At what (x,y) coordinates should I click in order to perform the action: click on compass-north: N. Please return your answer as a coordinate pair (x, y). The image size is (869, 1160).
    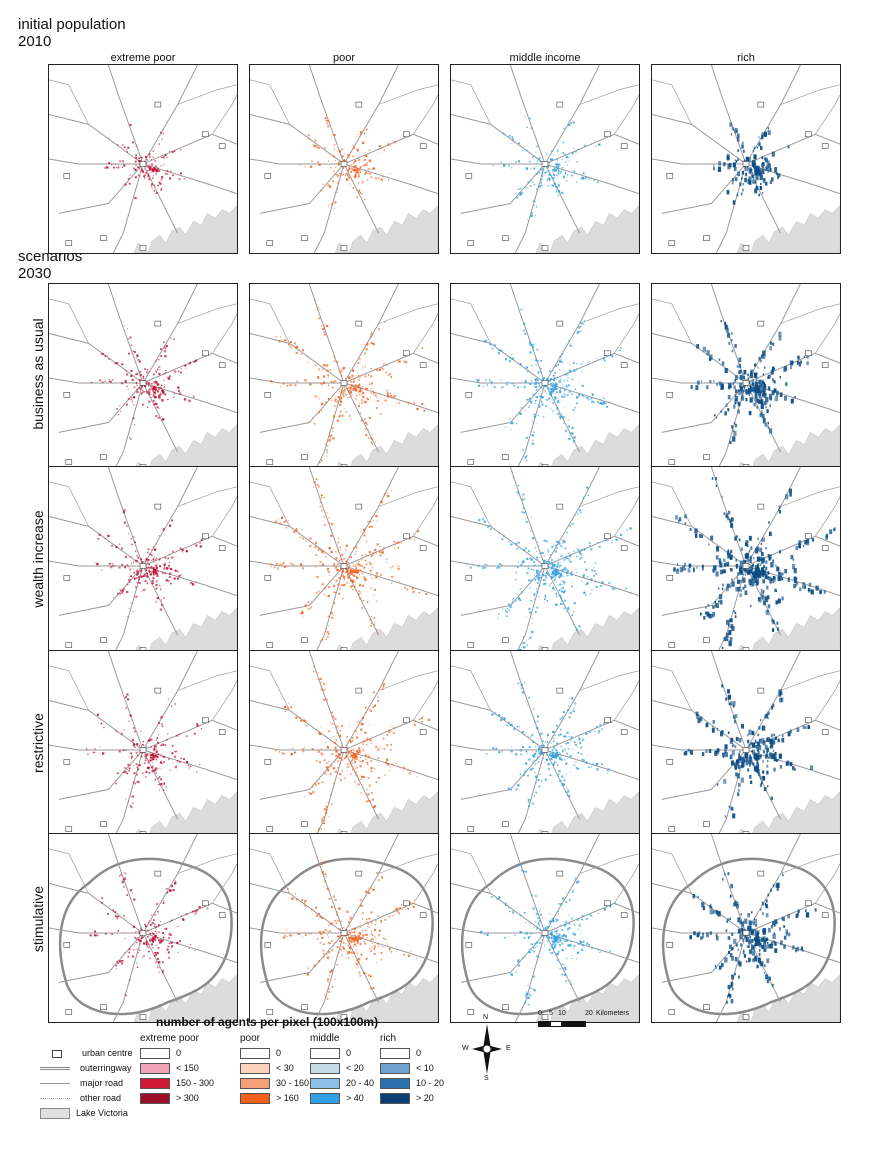
    Looking at the image, I should click on (486, 1017).